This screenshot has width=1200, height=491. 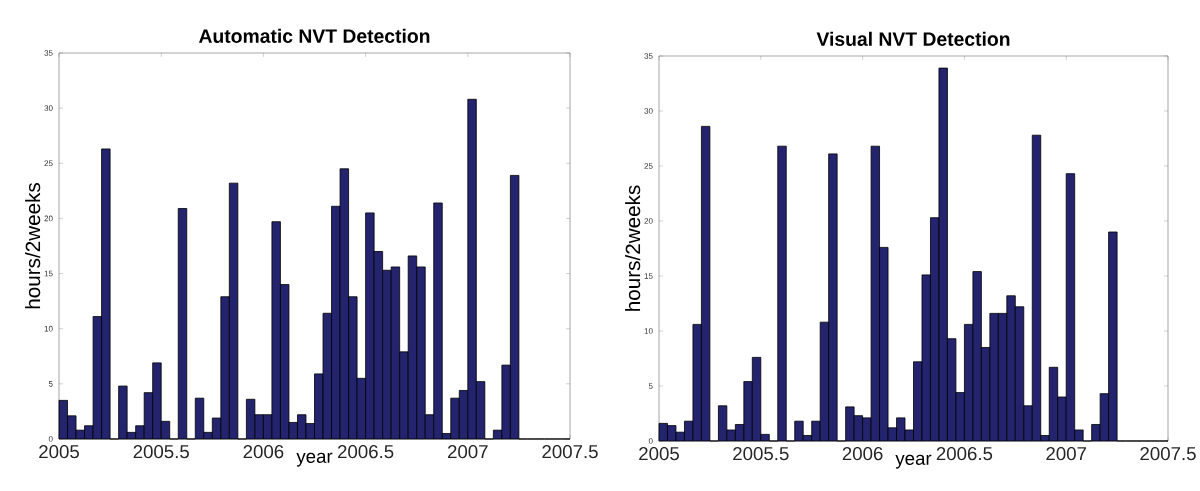 I want to click on chart-title: Automatic NVT Detection, so click(x=314, y=35).